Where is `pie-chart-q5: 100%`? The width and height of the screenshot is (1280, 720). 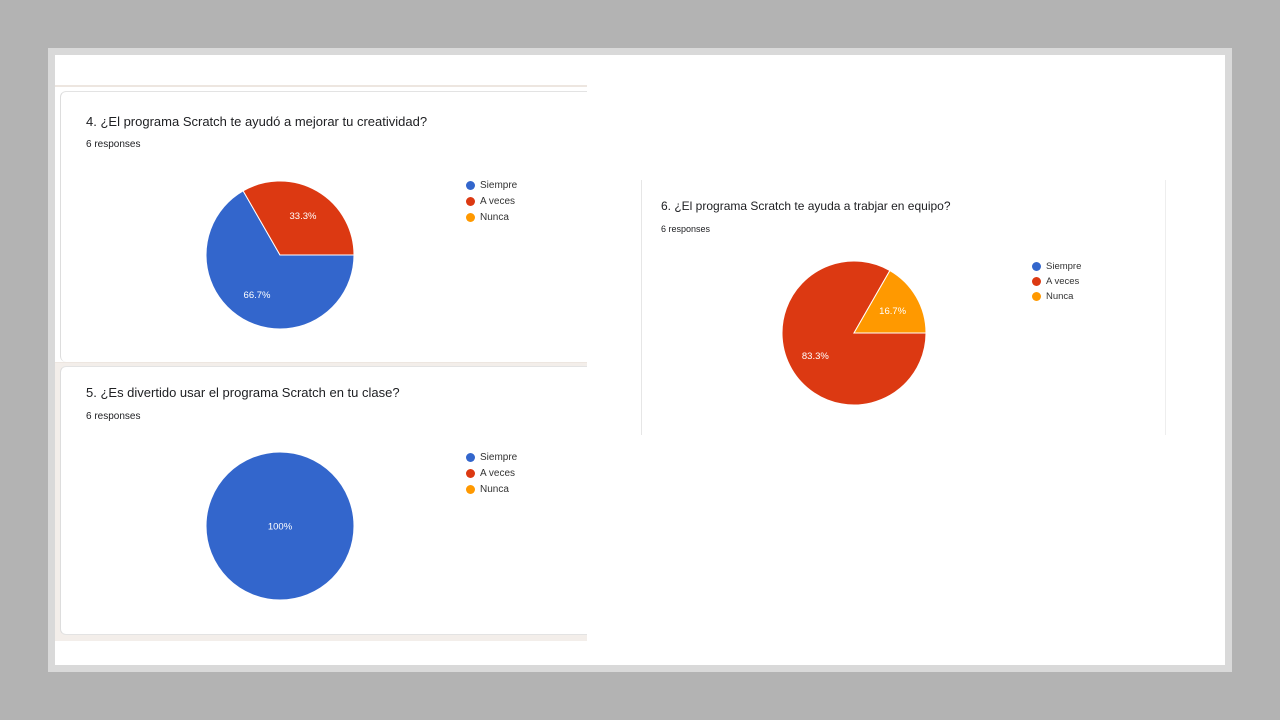
pie-chart-q5: 100% is located at coordinates (280, 526).